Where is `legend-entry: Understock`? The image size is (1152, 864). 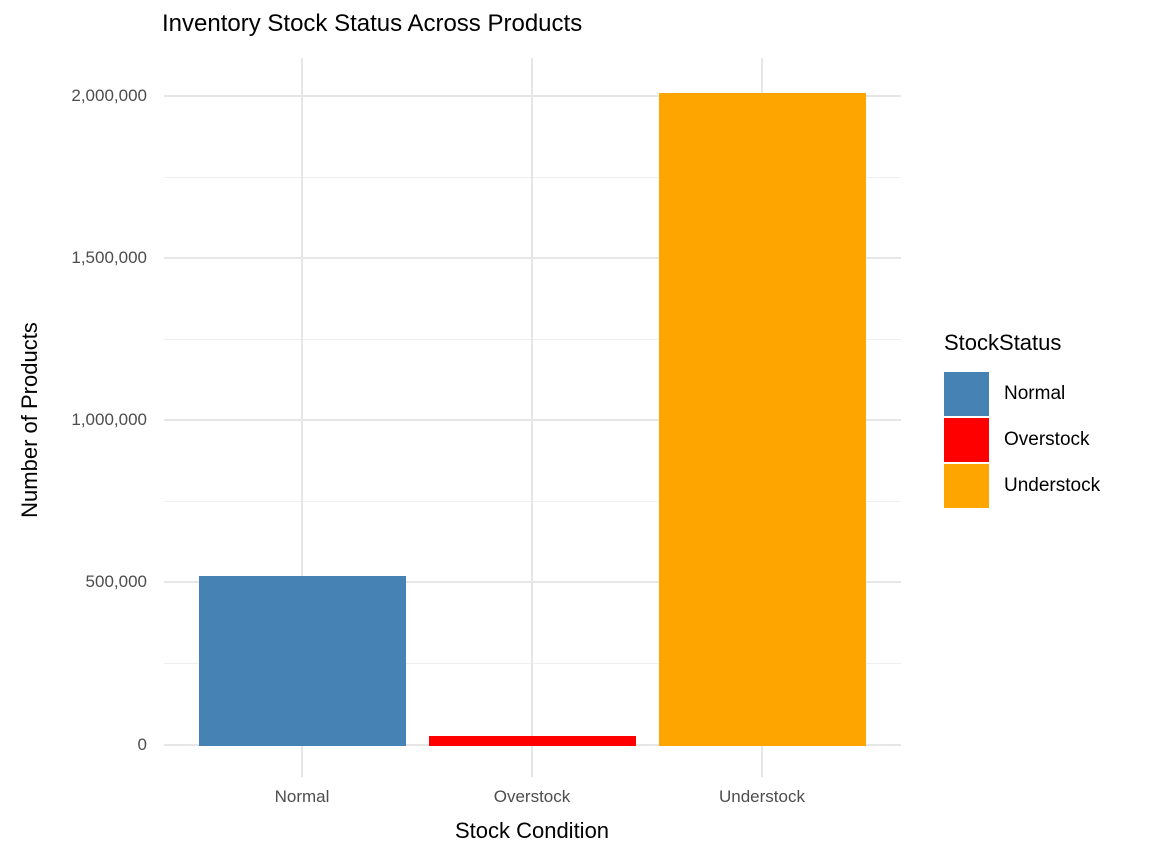 legend-entry: Understock is located at coordinates (1046, 486).